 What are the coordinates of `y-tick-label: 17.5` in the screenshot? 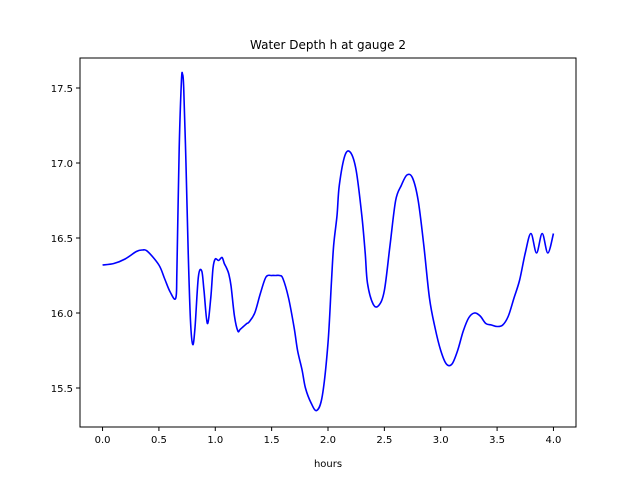 It's located at (62, 89).